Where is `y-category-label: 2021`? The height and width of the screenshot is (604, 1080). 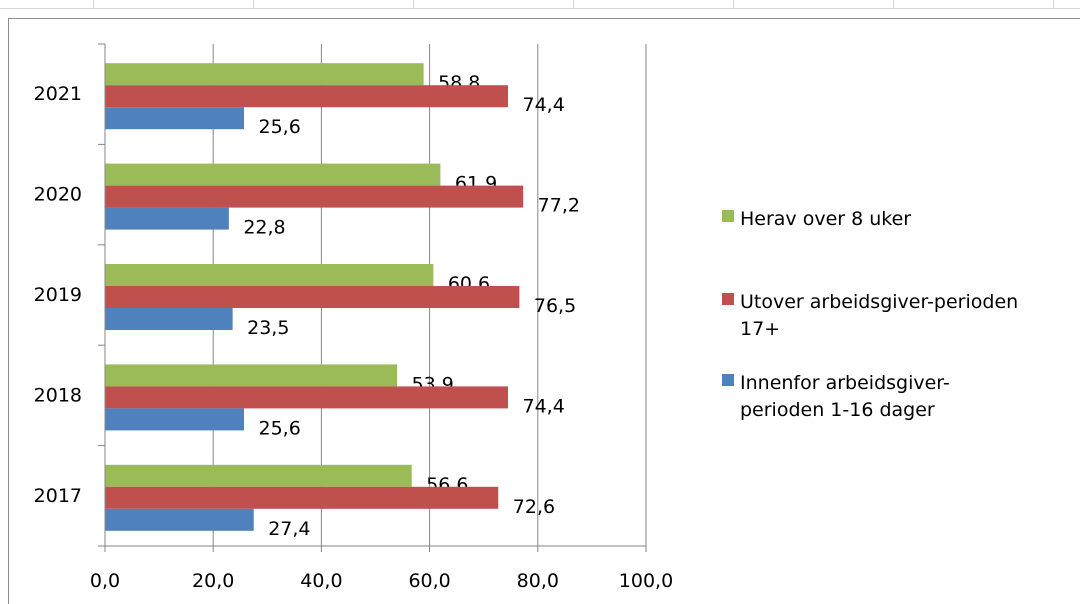
y-category-label: 2021 is located at coordinates (58, 94).